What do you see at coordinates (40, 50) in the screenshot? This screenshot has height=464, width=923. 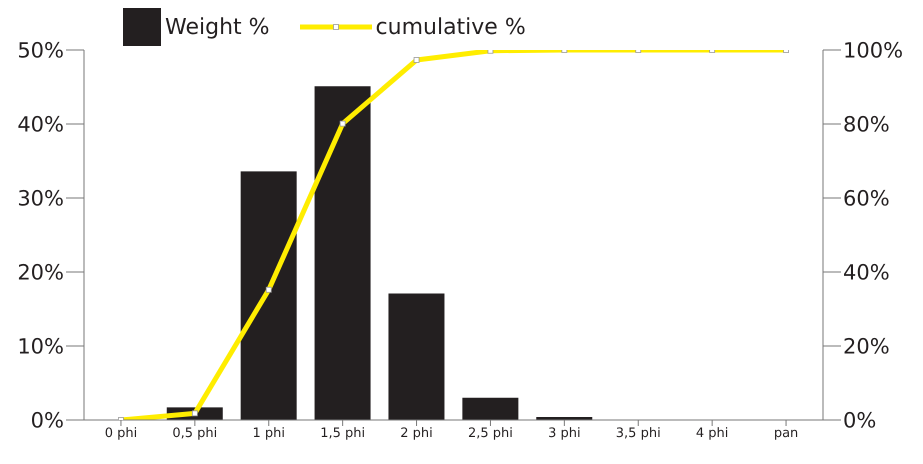 I see `y-tick-label: 50%` at bounding box center [40, 50].